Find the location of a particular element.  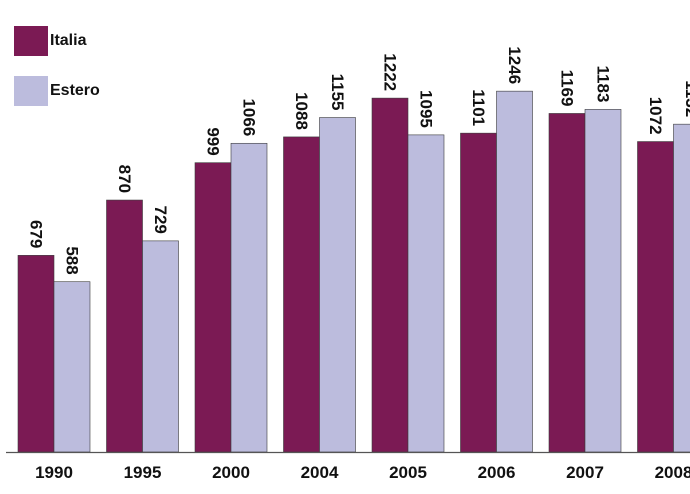

x-axis: 1990 1995 2000 2004 2005 2006 2007 2008 is located at coordinates (348, 466).